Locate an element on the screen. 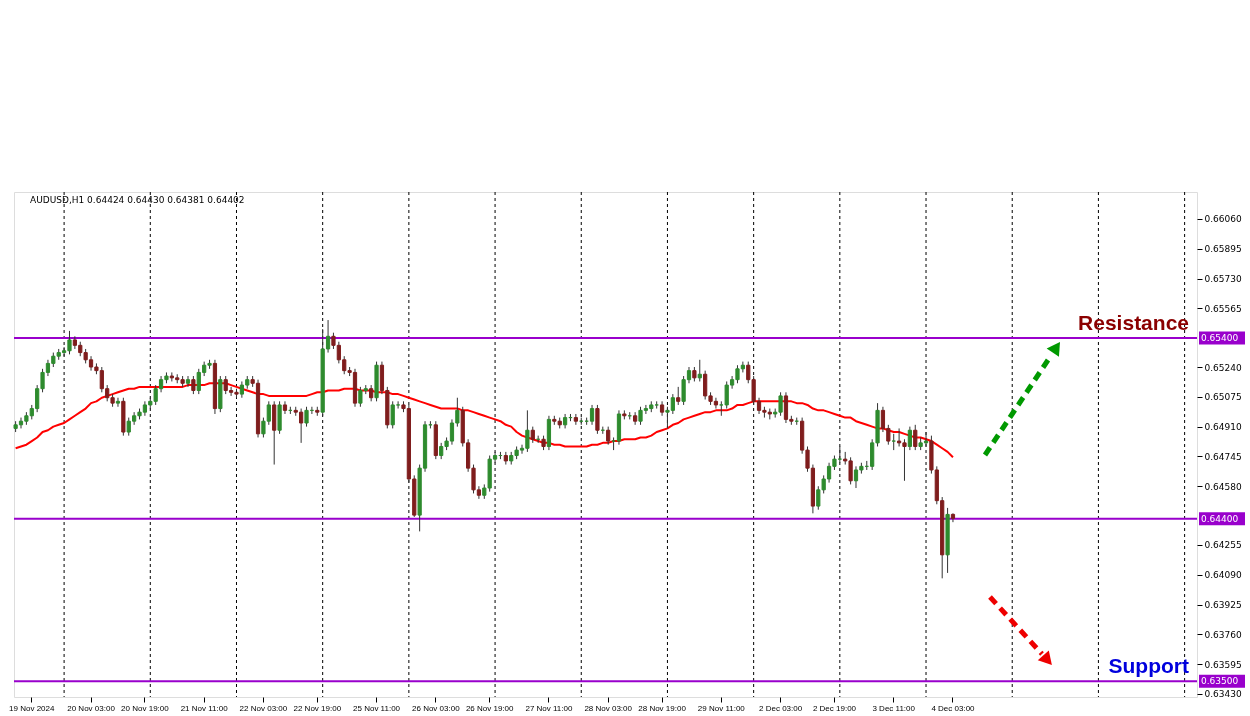 The height and width of the screenshot is (716, 1250). x-tick-label: 3 Dec 11:00 is located at coordinates (894, 708).